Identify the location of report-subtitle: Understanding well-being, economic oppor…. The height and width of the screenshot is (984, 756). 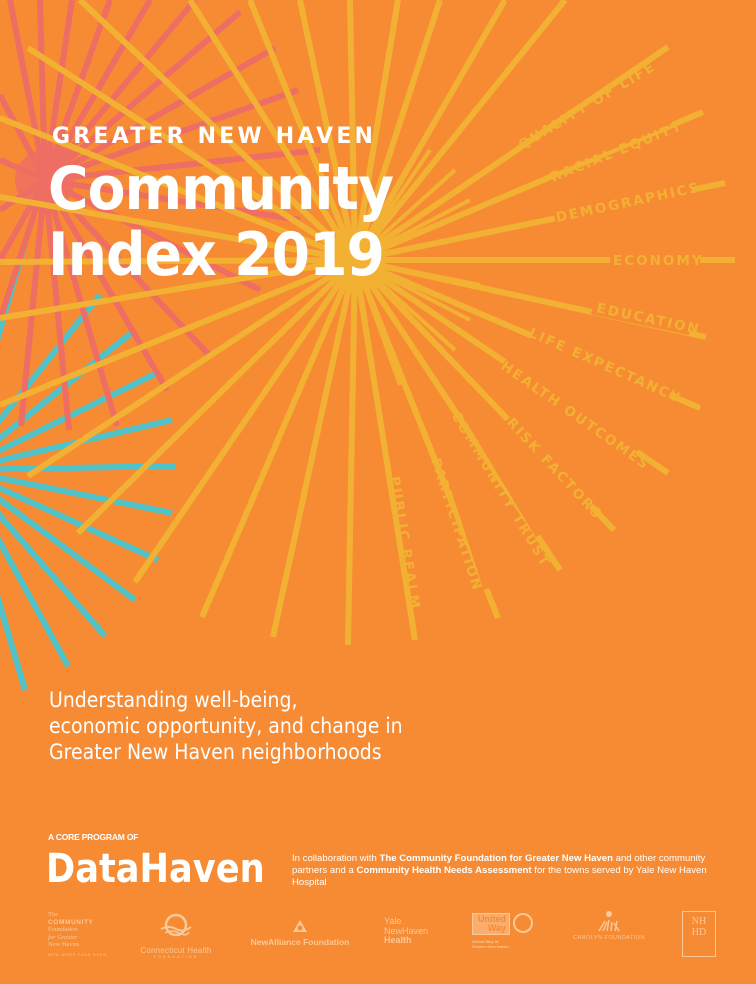
(226, 726).